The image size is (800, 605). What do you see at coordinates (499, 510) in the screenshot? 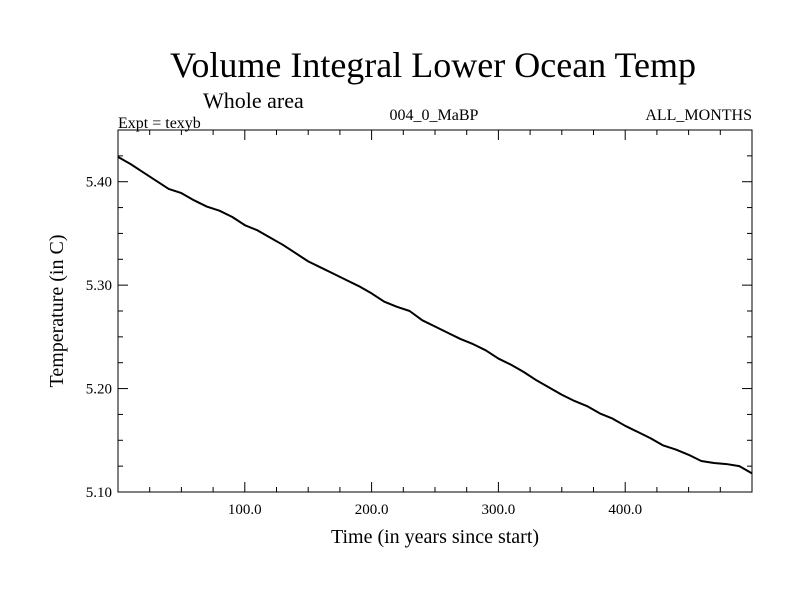
I see `x-tick-label: 300.0` at bounding box center [499, 510].